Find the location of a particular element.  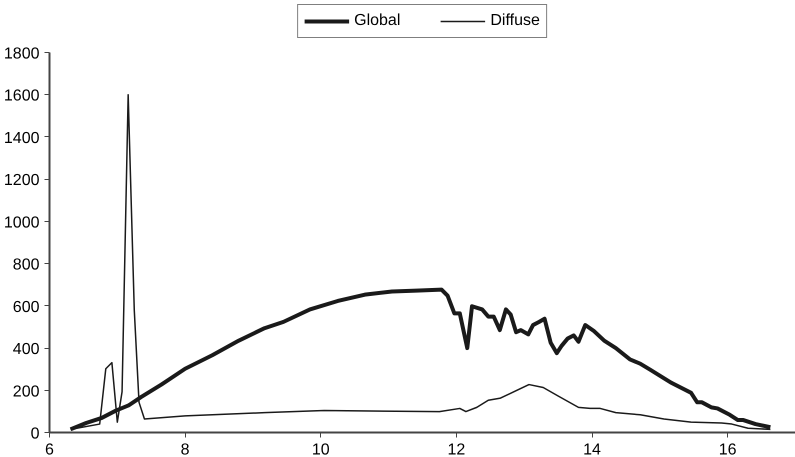

y-tick-label: 1000 is located at coordinates (22, 223).